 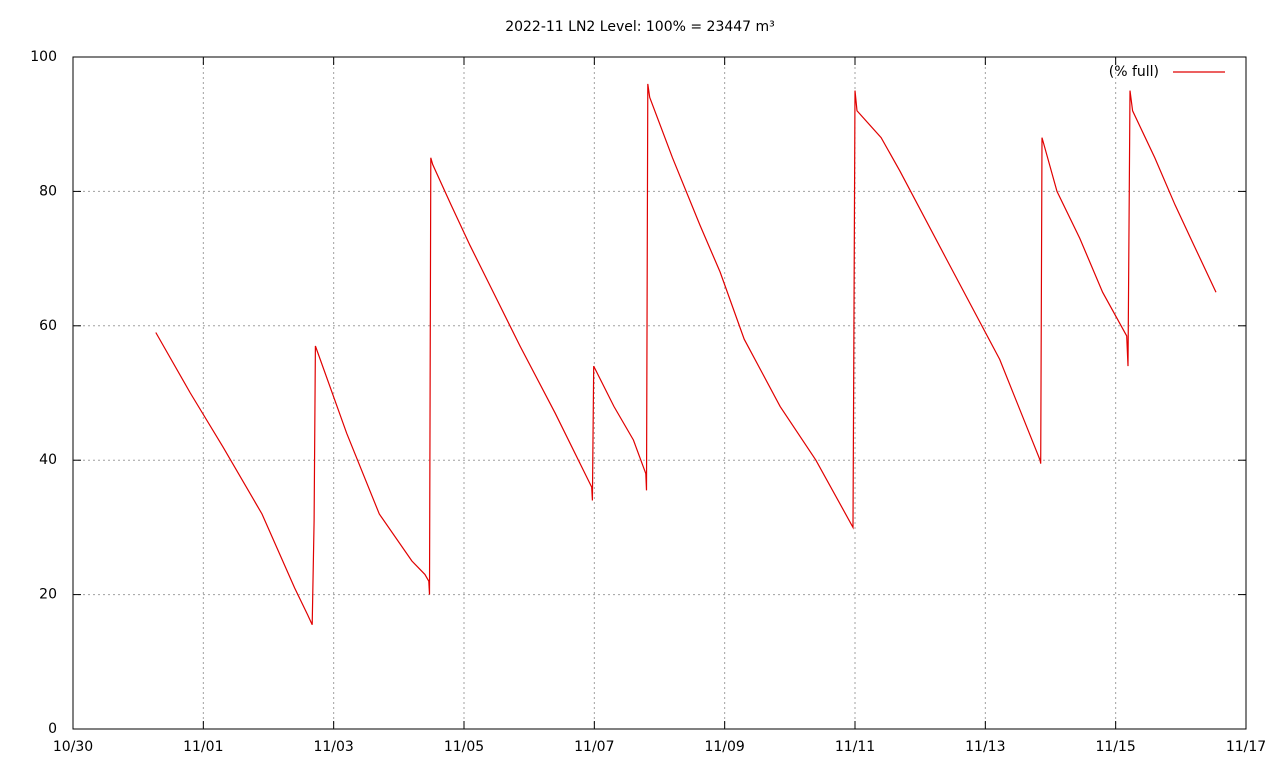 What do you see at coordinates (464, 747) in the screenshot?
I see `x-tick-label: 11/05` at bounding box center [464, 747].